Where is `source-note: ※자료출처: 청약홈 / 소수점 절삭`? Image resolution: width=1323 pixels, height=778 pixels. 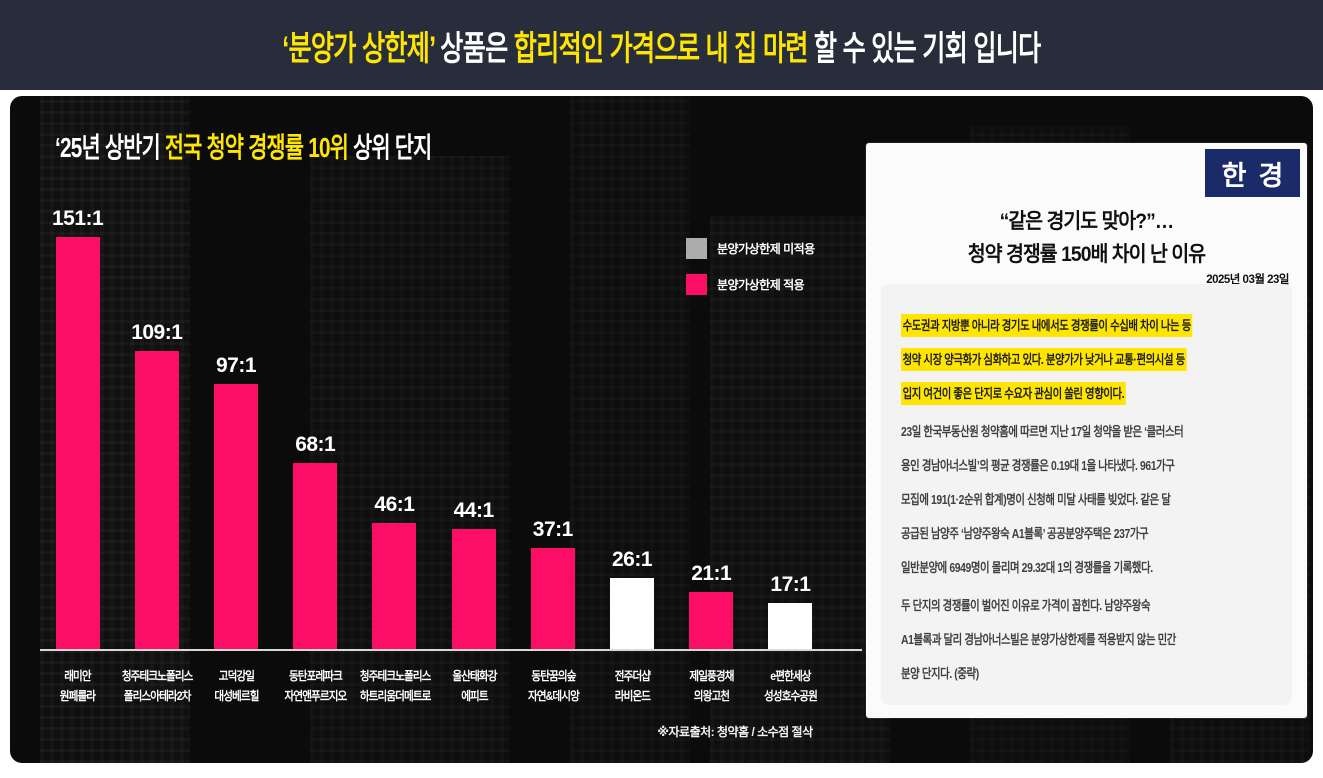 source-note: ※자료출처: 청약홈 / 소수점 절삭 is located at coordinates (735, 732).